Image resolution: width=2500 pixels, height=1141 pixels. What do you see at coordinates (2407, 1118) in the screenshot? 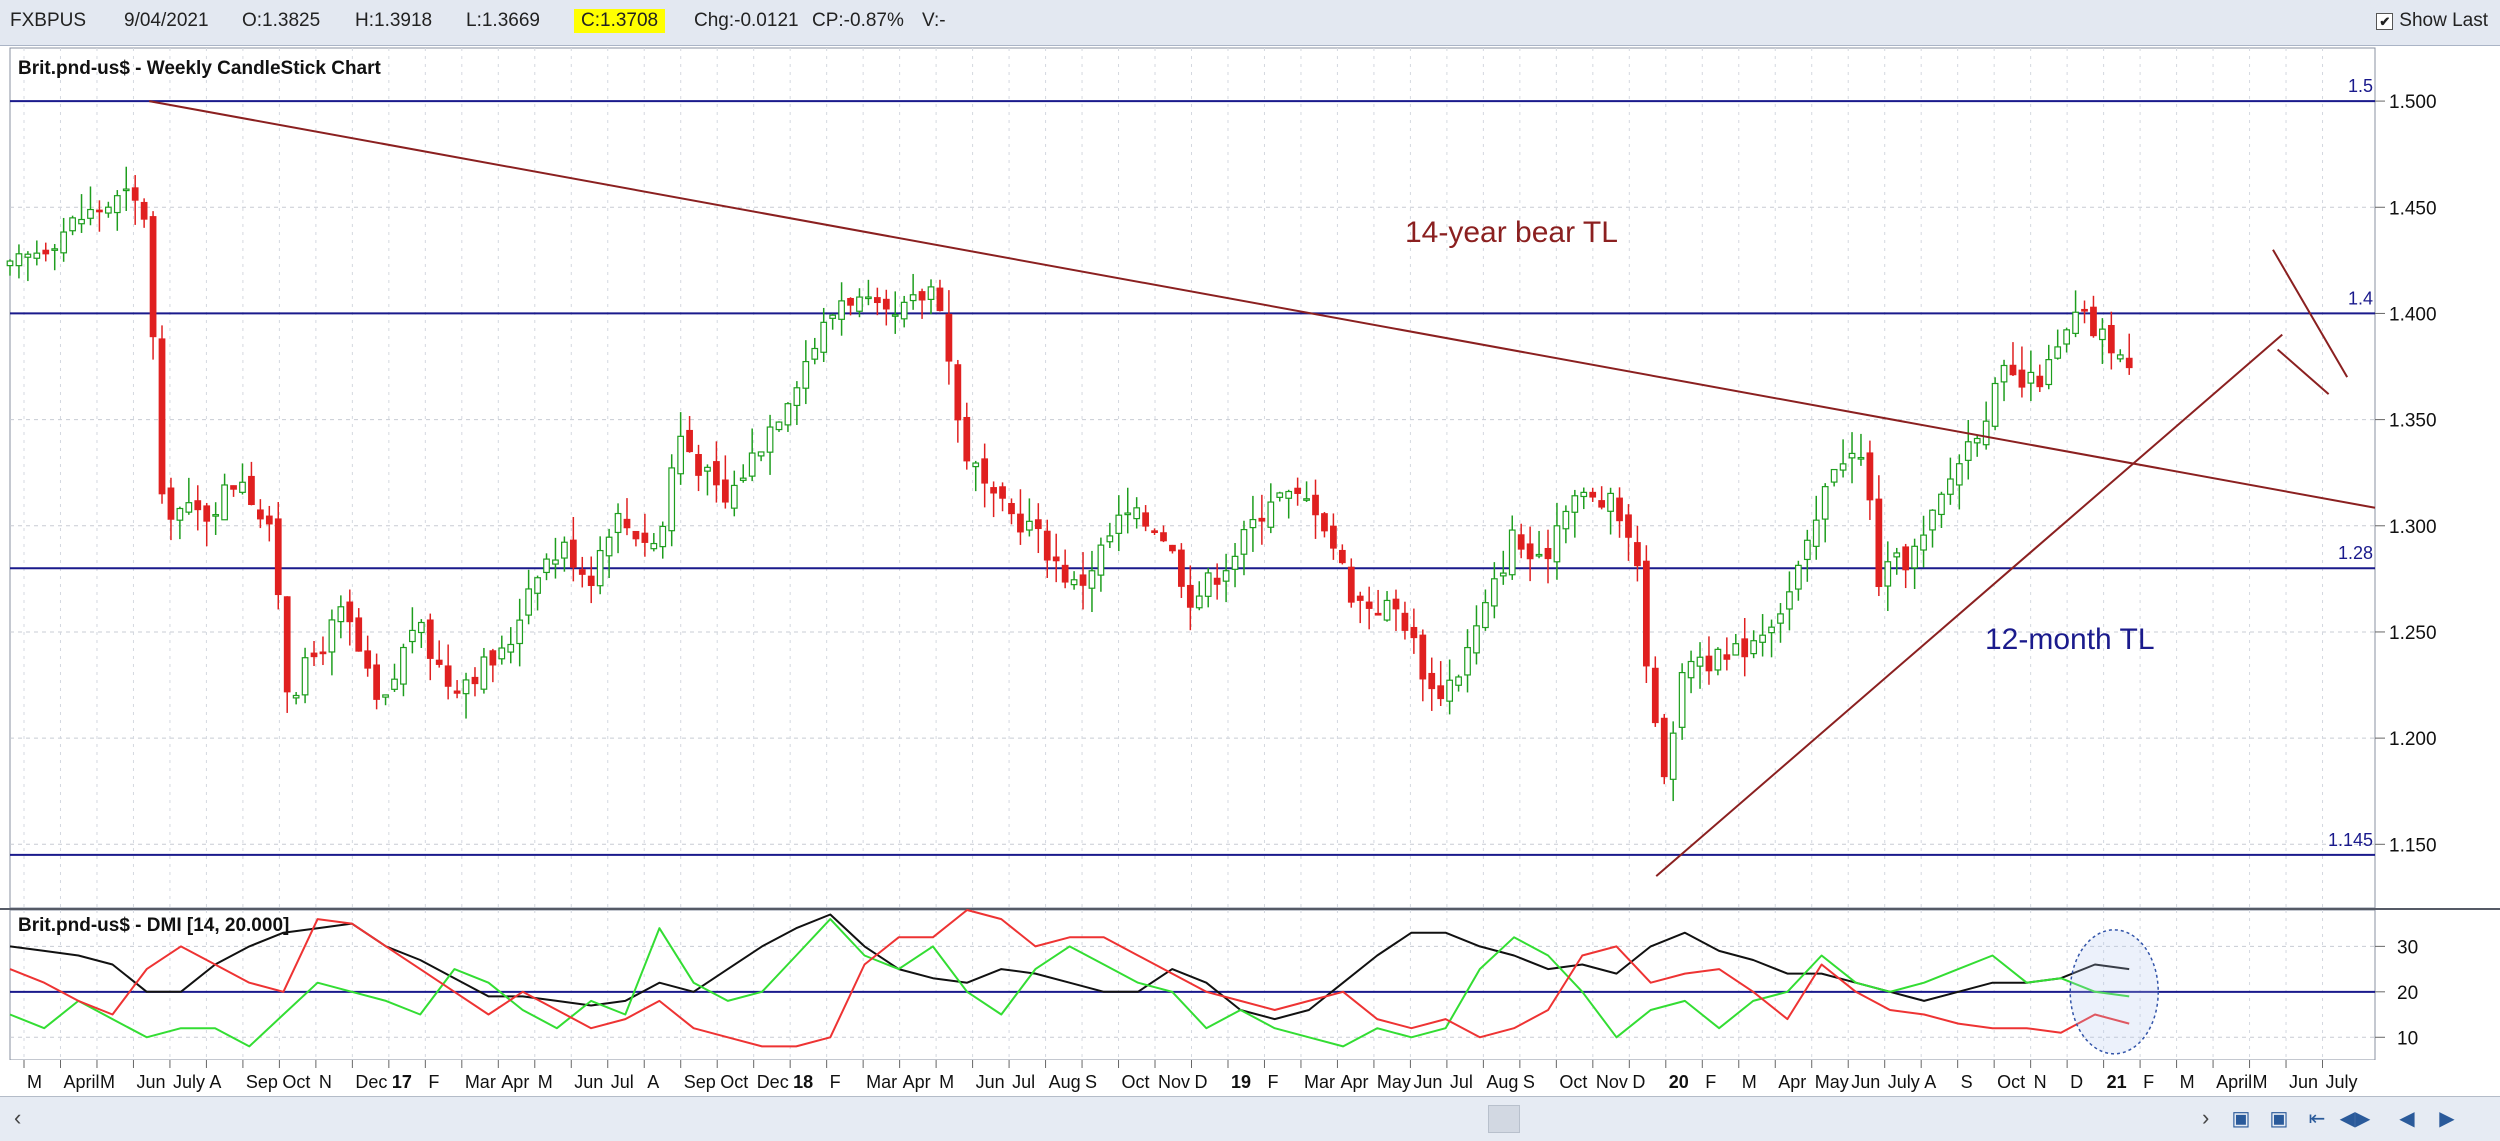
I see `step-back-icon: ◀` at bounding box center [2407, 1118].